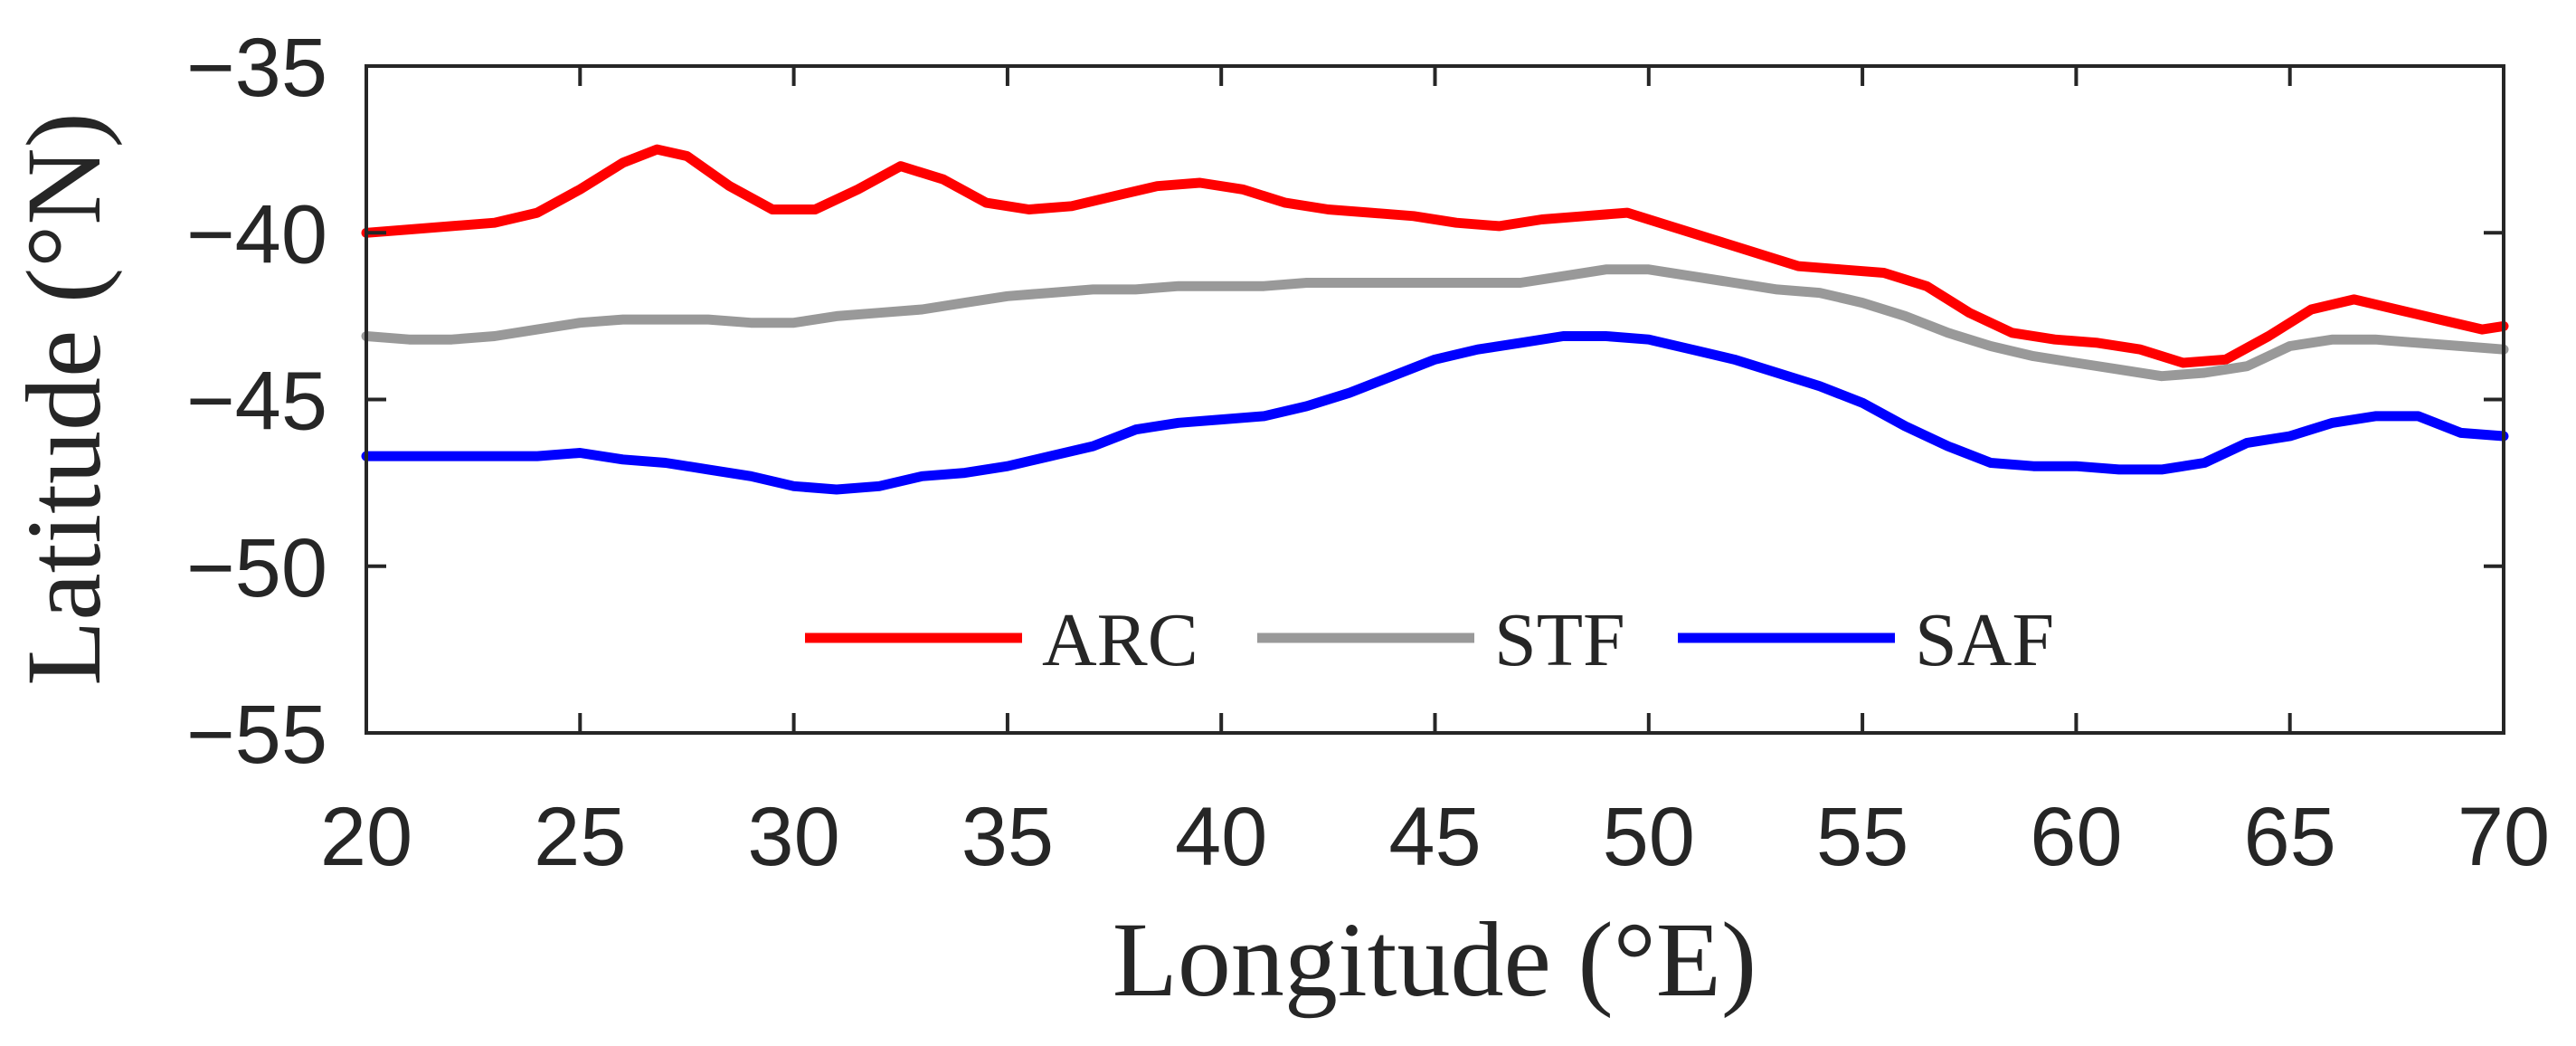 The image size is (2576, 1046). Describe the element at coordinates (1008, 837) in the screenshot. I see `x-tick-label: 35` at that location.